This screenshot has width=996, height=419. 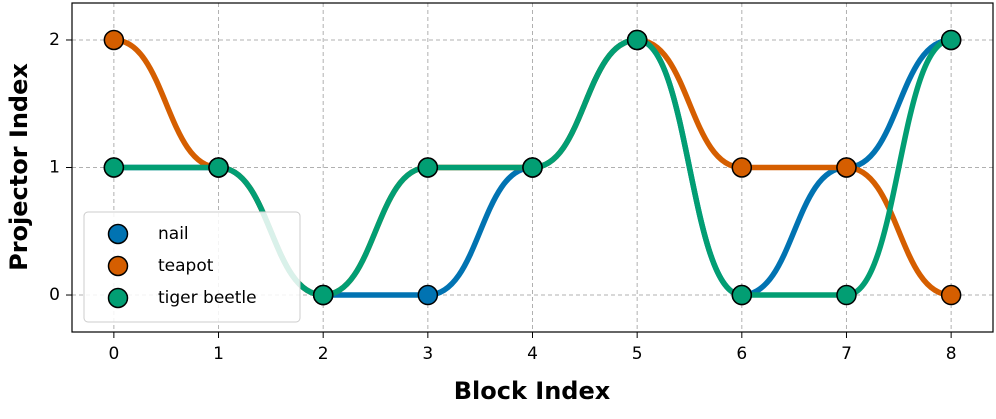 I want to click on x-tick-label: 1, so click(x=218, y=354).